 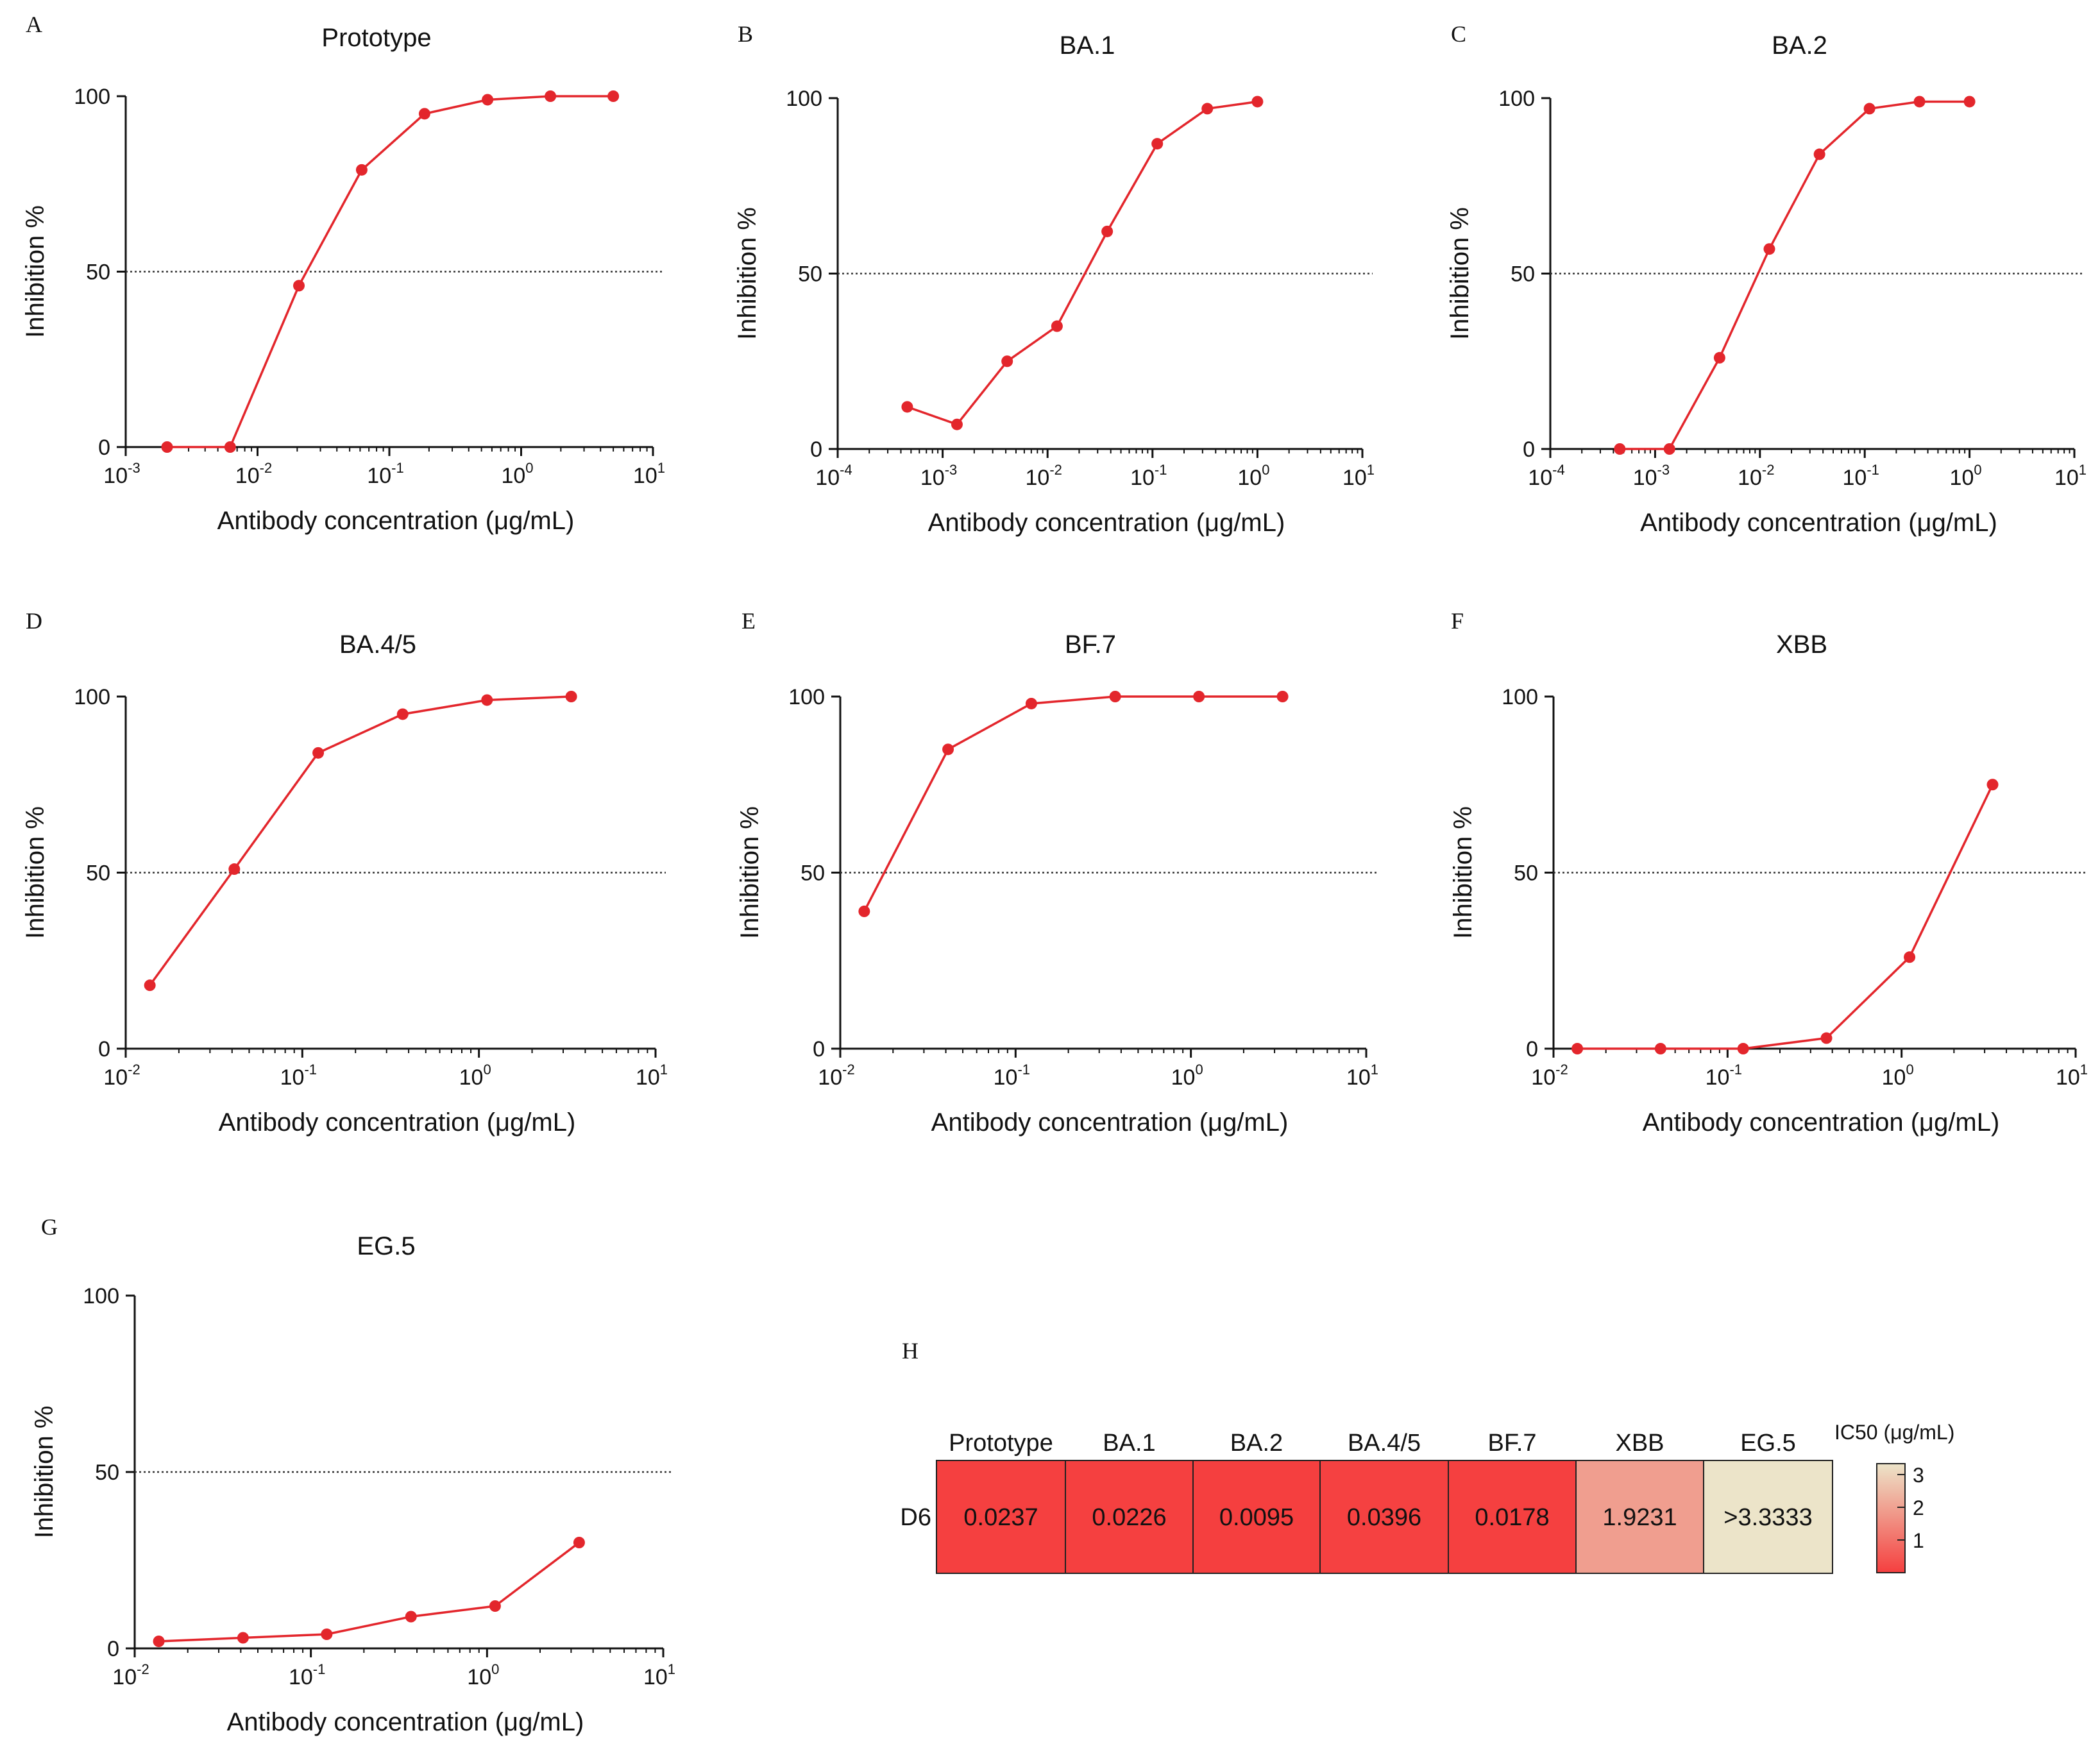 What do you see at coordinates (34, 24) in the screenshot?
I see `panel-letter: A` at bounding box center [34, 24].